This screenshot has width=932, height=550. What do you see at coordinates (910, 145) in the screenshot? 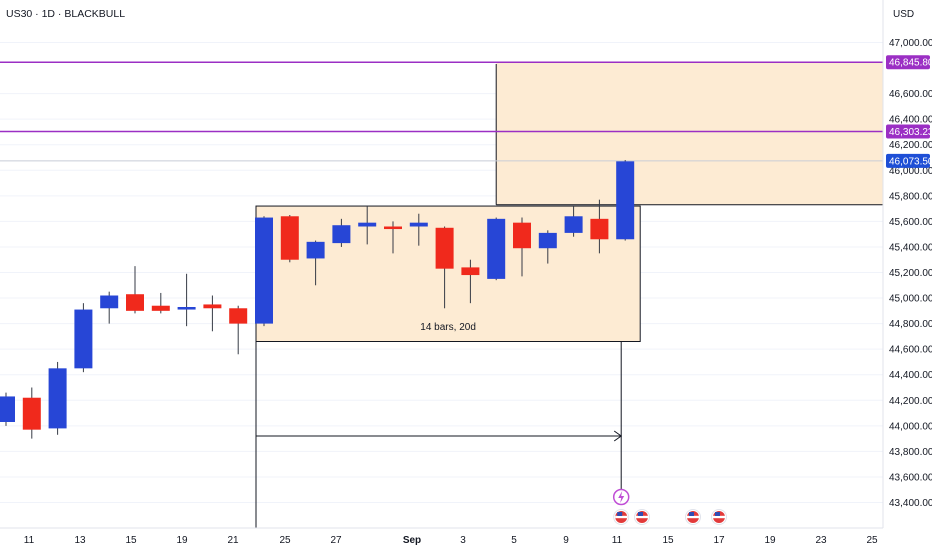
I see `price-tick-label: 46,200.00` at bounding box center [910, 145].